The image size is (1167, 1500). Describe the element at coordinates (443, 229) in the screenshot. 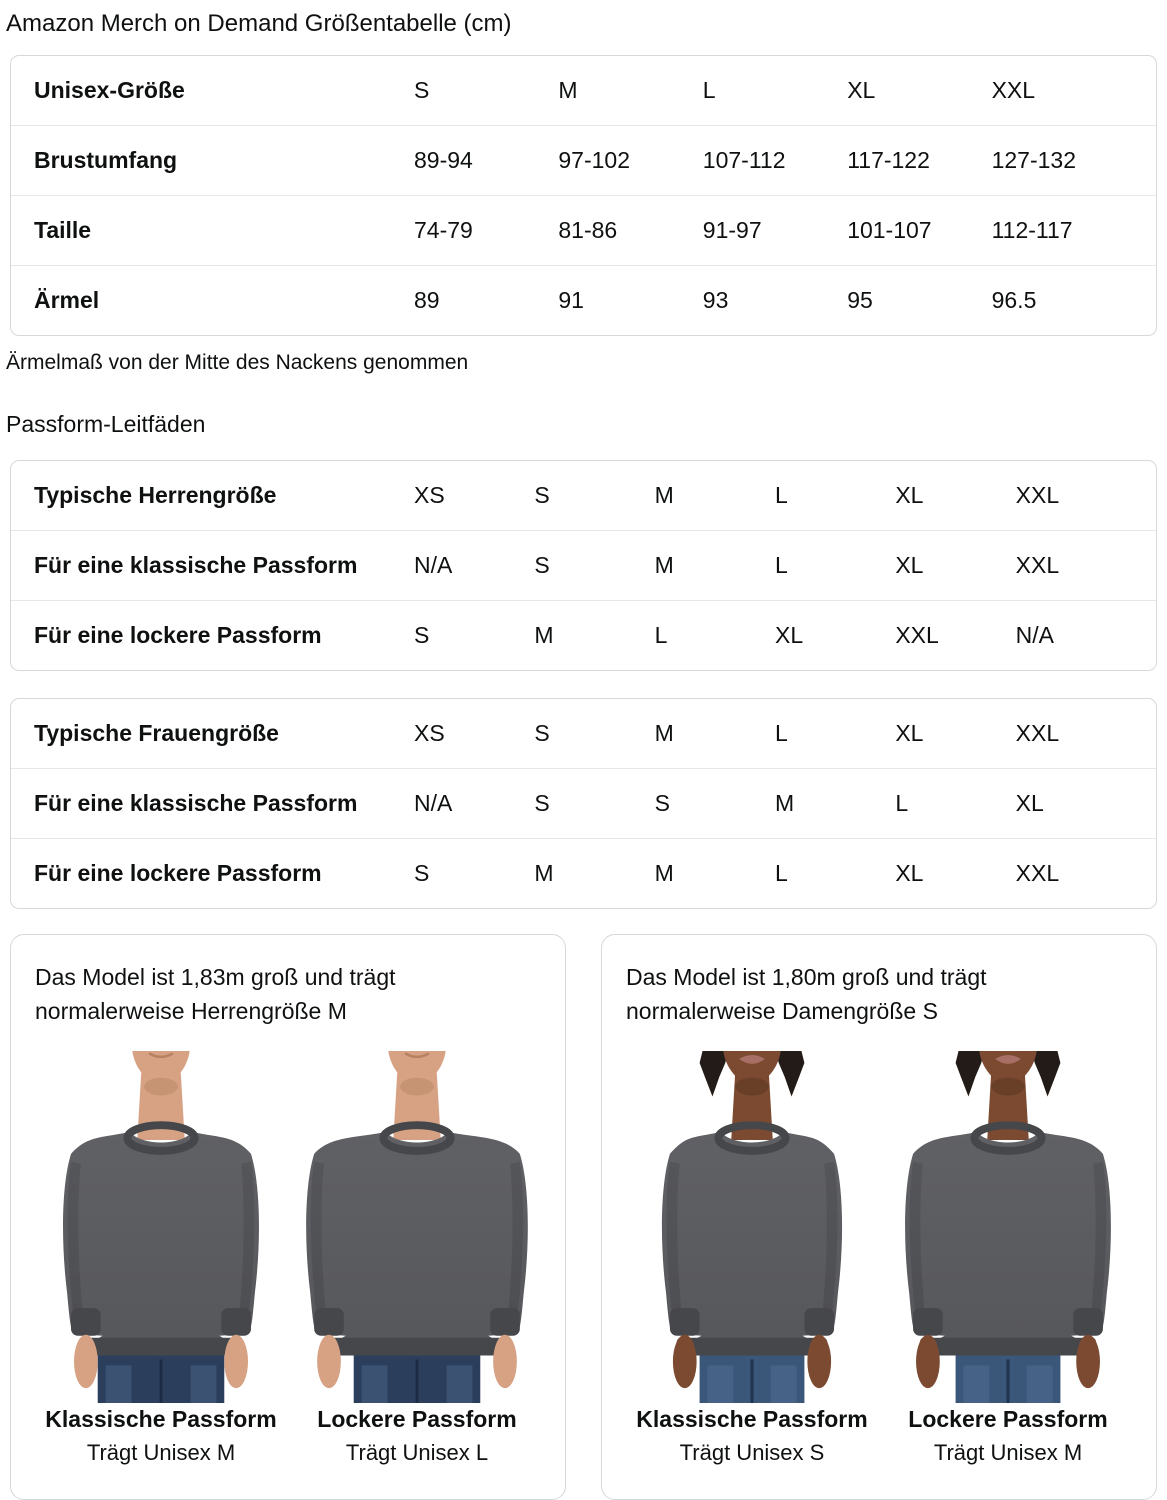

I see `size-cell: 74-79` at that location.